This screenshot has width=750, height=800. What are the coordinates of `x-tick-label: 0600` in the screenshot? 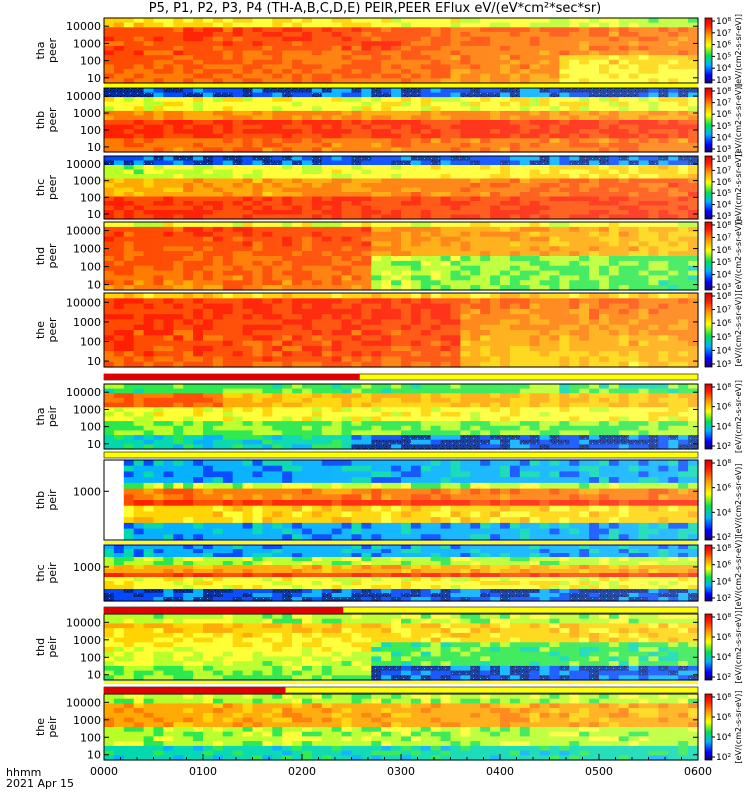 It's located at (698, 771).